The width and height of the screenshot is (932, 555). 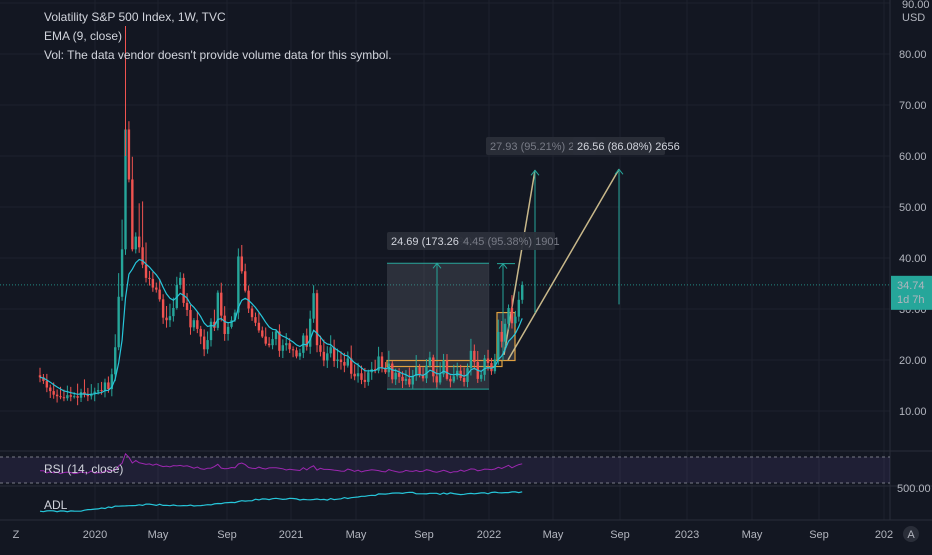 What do you see at coordinates (83, 469) in the screenshot?
I see `rsi-legend: RSI (14, close)` at bounding box center [83, 469].